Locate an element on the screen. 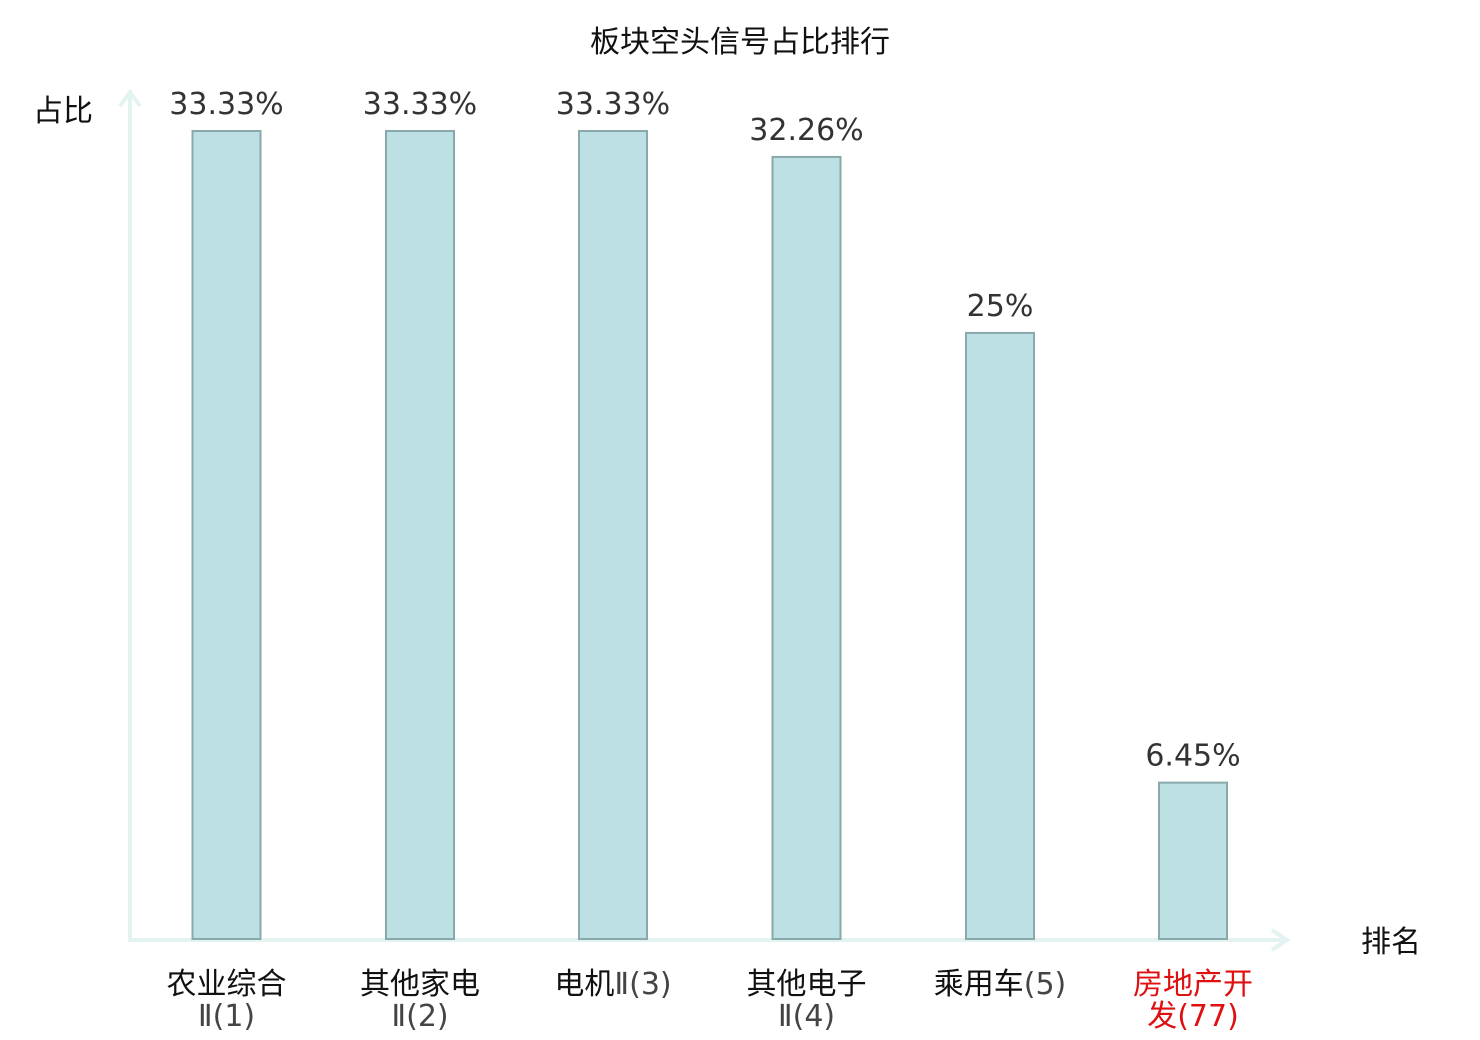  bar-value-label: 25% is located at coordinates (1000, 306).